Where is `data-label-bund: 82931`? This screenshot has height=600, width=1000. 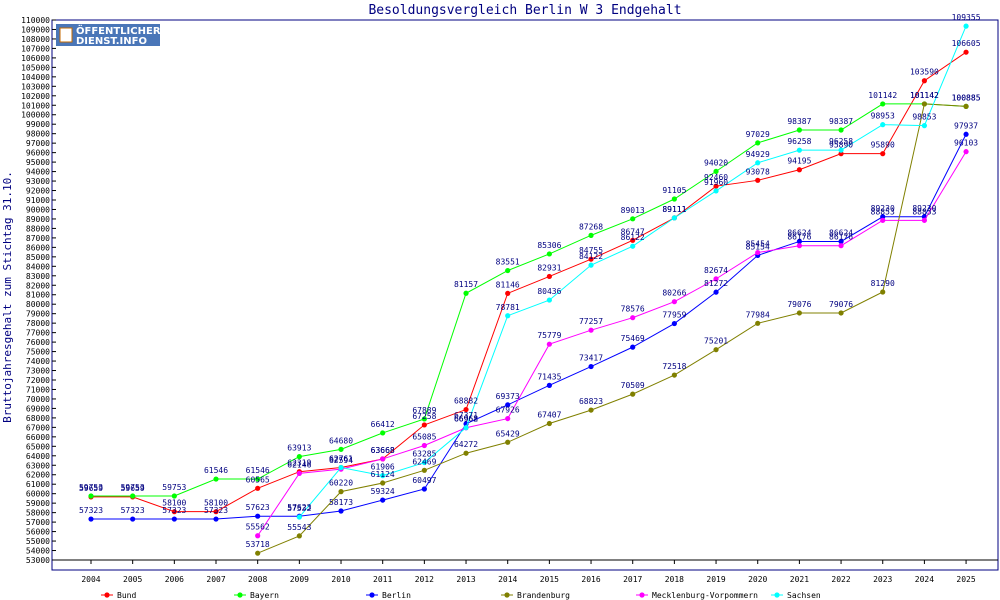 data-label-bund: 82931 is located at coordinates (549, 267).